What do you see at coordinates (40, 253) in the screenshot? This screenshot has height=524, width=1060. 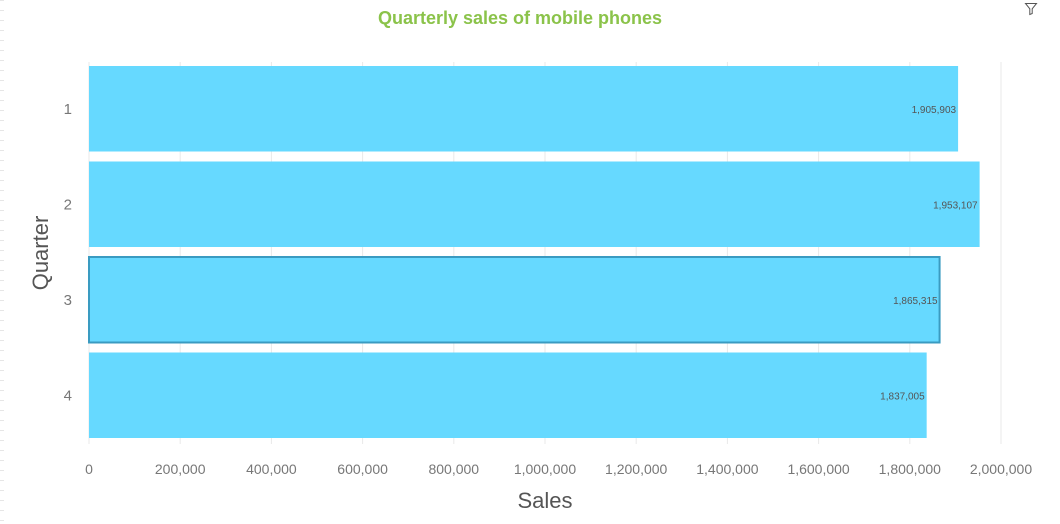 I see `y-axis-title: Quarter` at bounding box center [40, 253].